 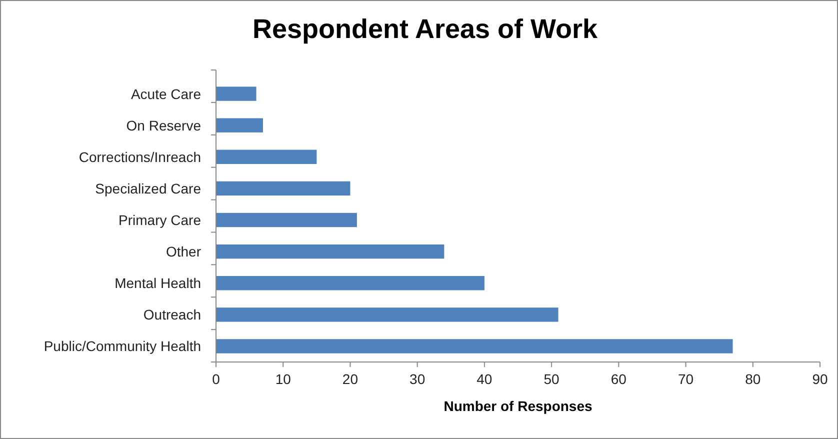 What do you see at coordinates (753, 379) in the screenshot?
I see `x-tick-label: 80` at bounding box center [753, 379].